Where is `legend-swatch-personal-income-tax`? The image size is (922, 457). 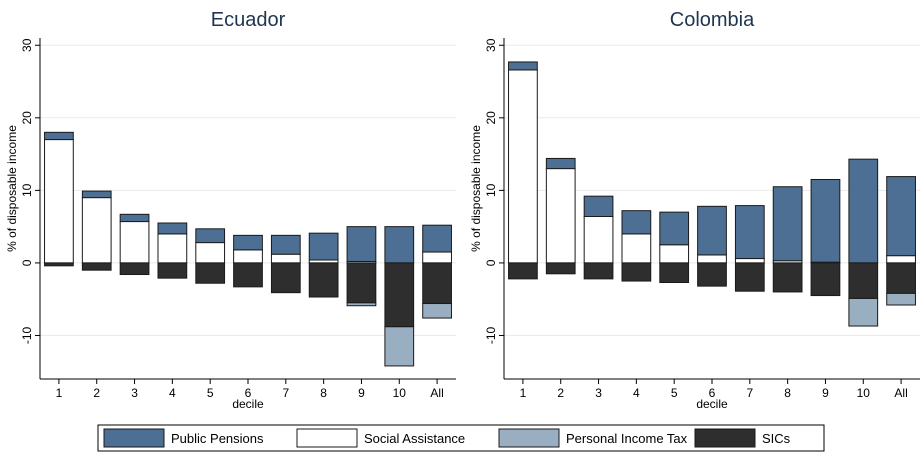 legend-swatch-personal-income-tax is located at coordinates (529, 438).